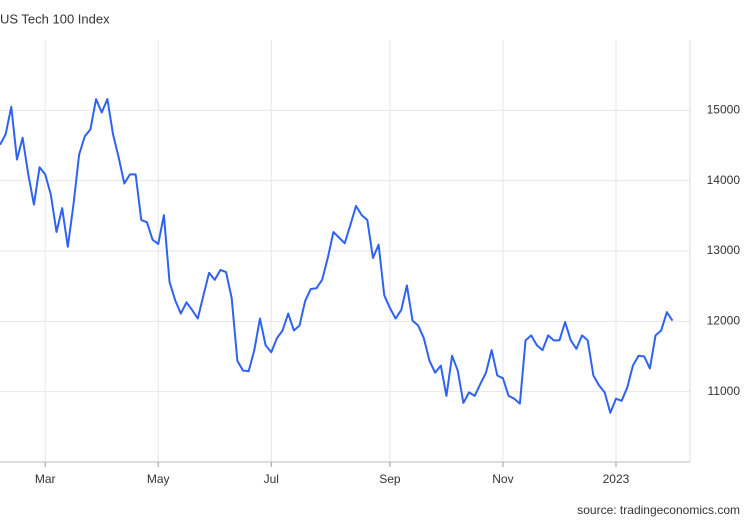 Image resolution: width=750 pixels, height=520 pixels. I want to click on chart-title: US Tech 100 Index, so click(55, 18).